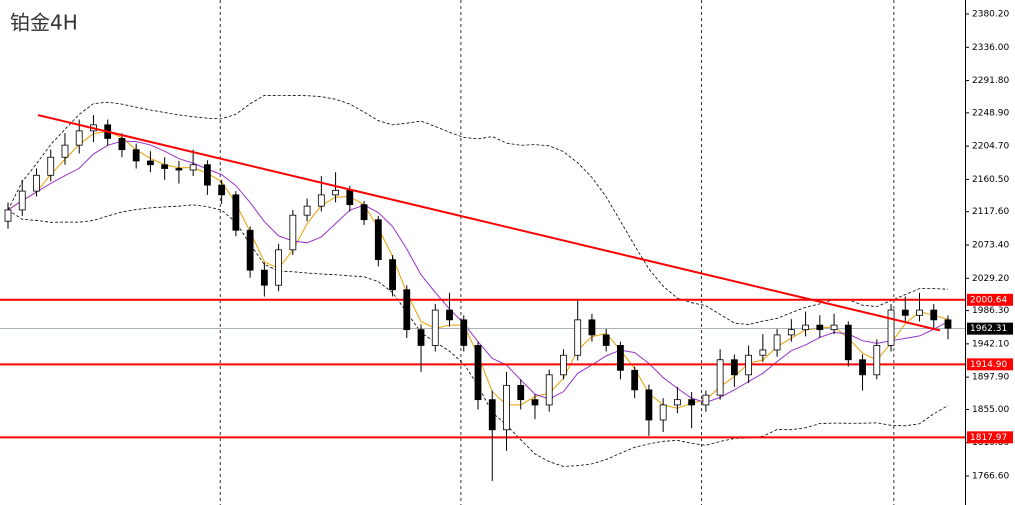  Describe the element at coordinates (990, 344) in the screenshot. I see `y-tick-label: 1942.10` at that location.